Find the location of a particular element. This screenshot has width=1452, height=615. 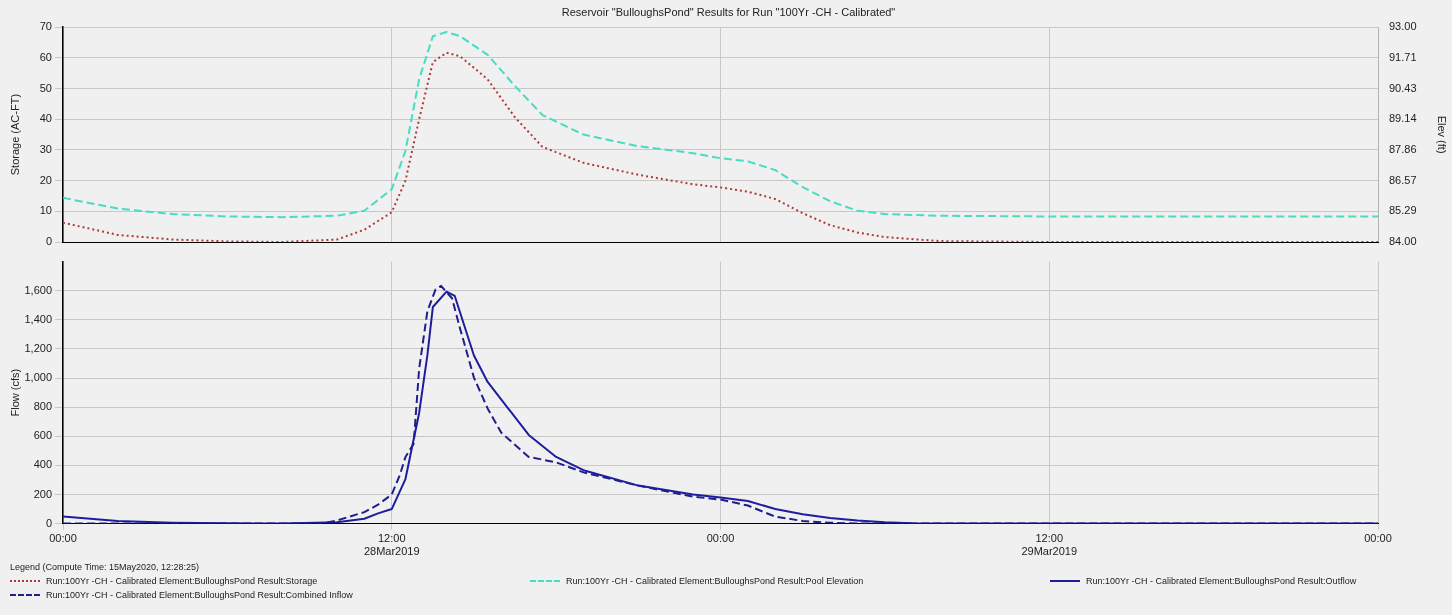

y-tick-label: 400 is located at coordinates (42, 464).